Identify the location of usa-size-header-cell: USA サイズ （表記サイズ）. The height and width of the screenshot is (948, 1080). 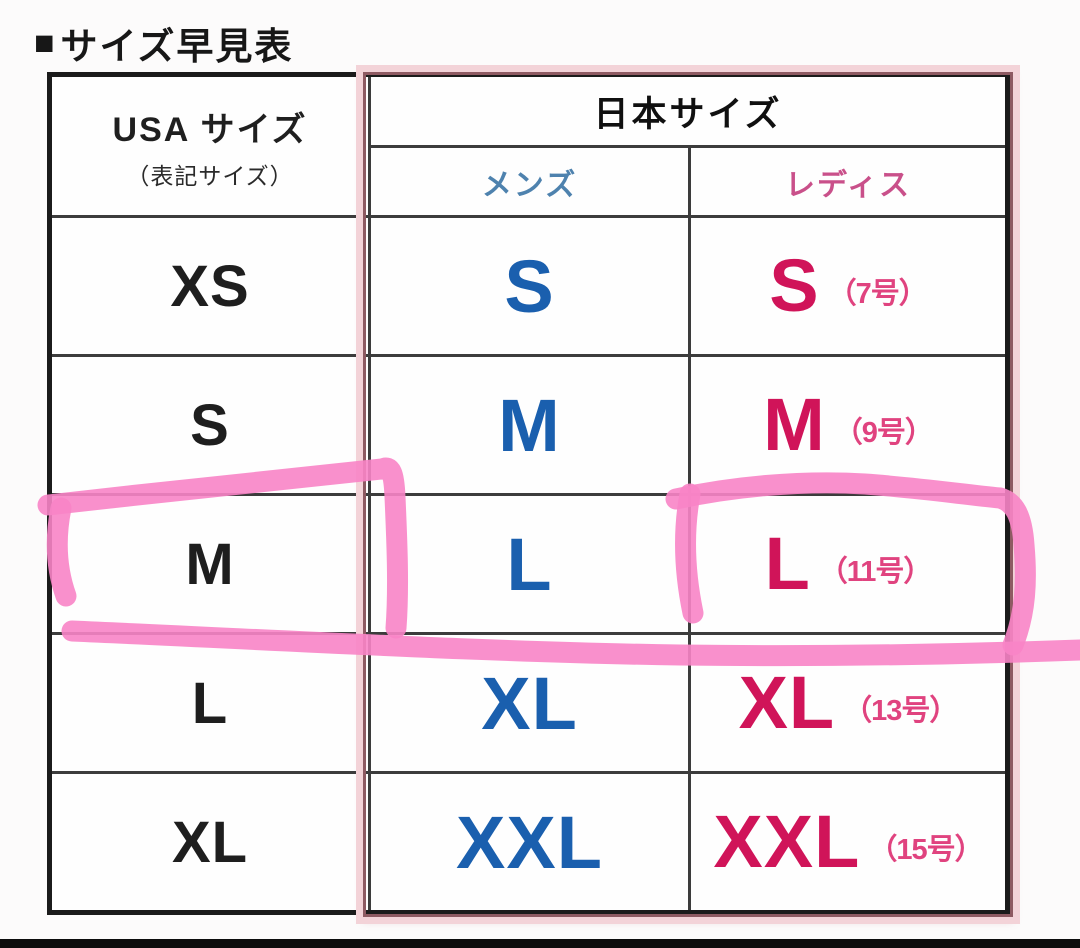
(210, 146).